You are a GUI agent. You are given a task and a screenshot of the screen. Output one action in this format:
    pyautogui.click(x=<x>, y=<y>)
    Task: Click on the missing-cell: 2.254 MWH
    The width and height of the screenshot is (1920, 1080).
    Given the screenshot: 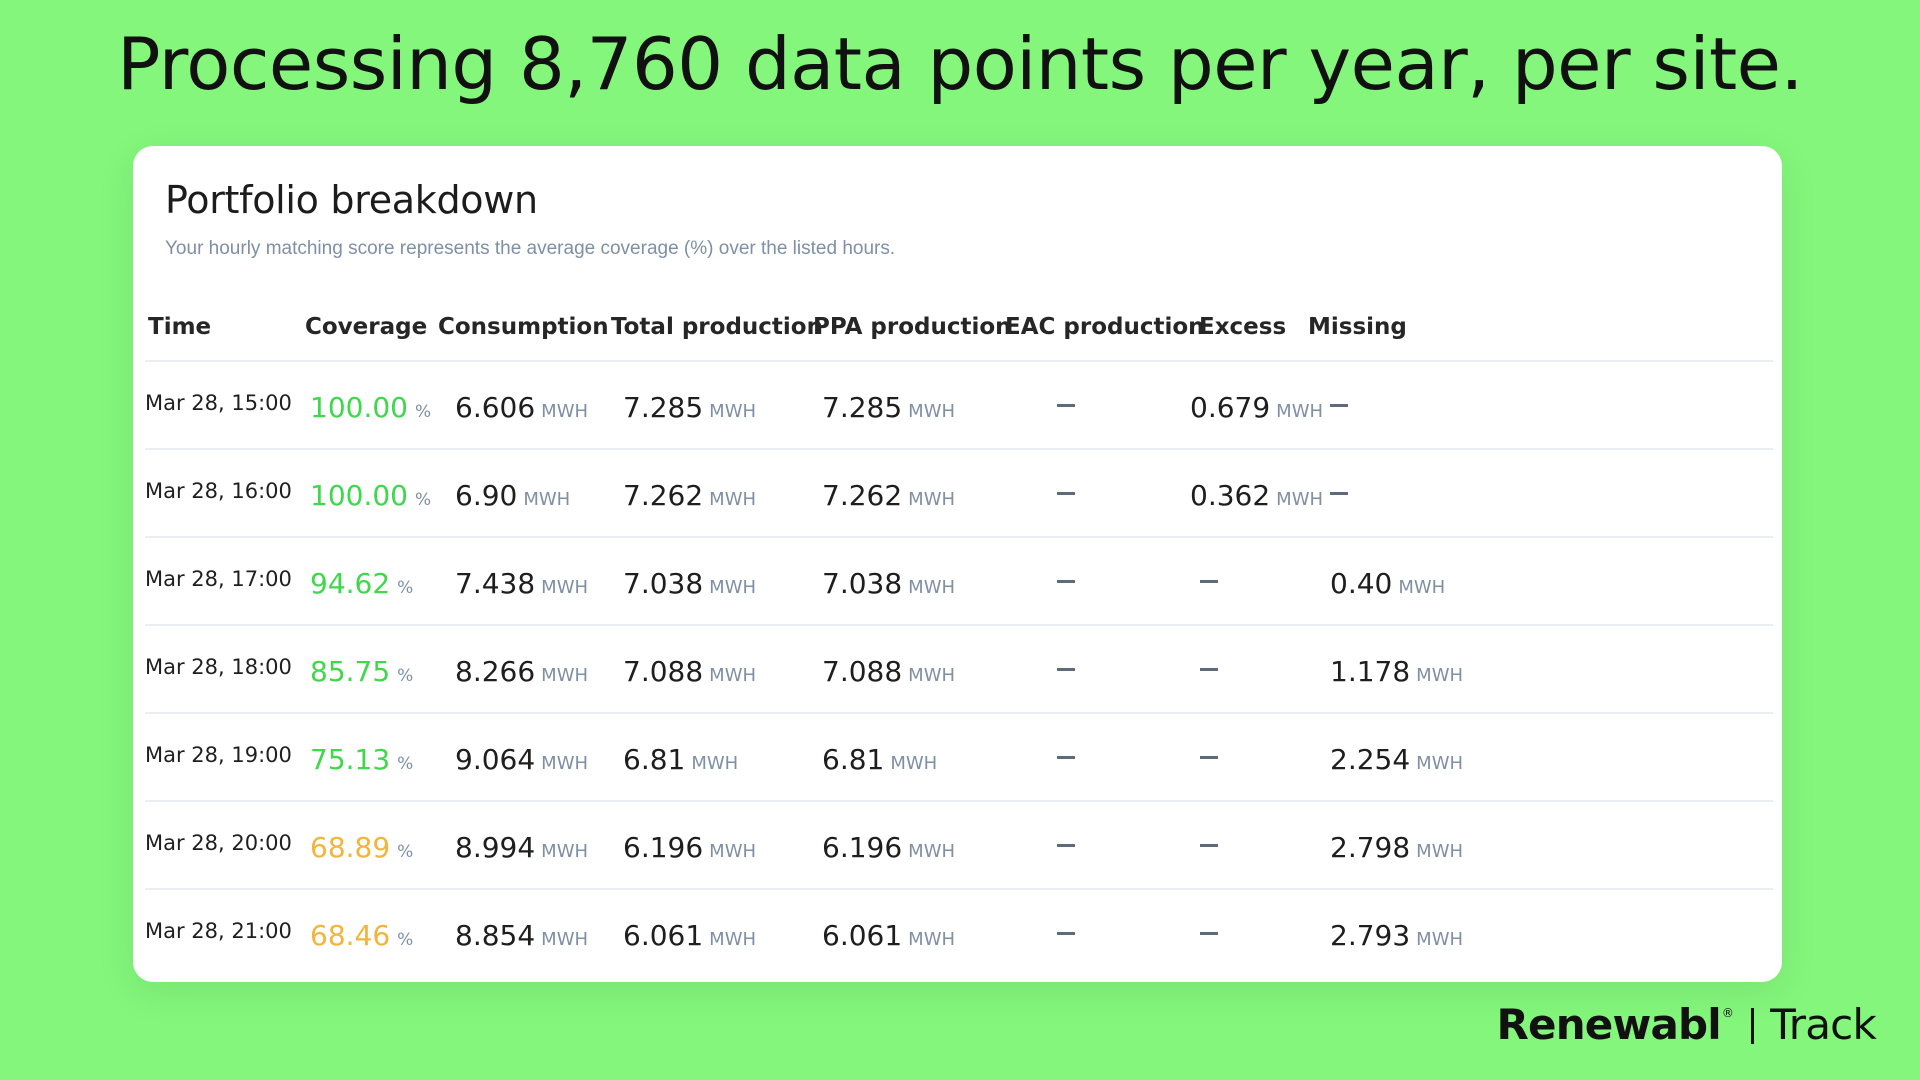 What is the action you would take?
    pyautogui.click(x=1396, y=759)
    